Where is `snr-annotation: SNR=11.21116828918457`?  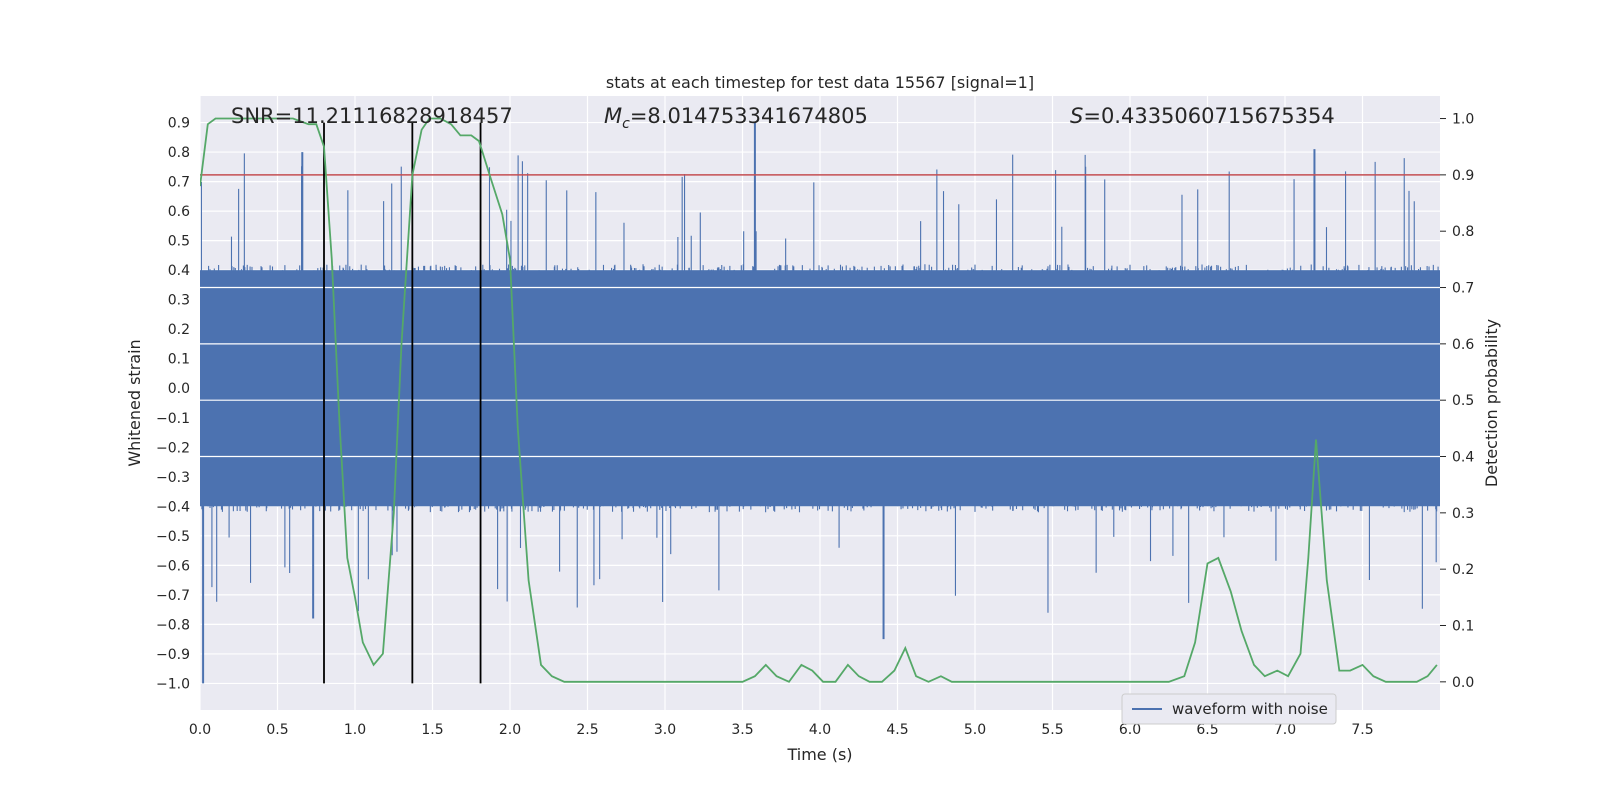 snr-annotation: SNR=11.21116828918457 is located at coordinates (372, 116).